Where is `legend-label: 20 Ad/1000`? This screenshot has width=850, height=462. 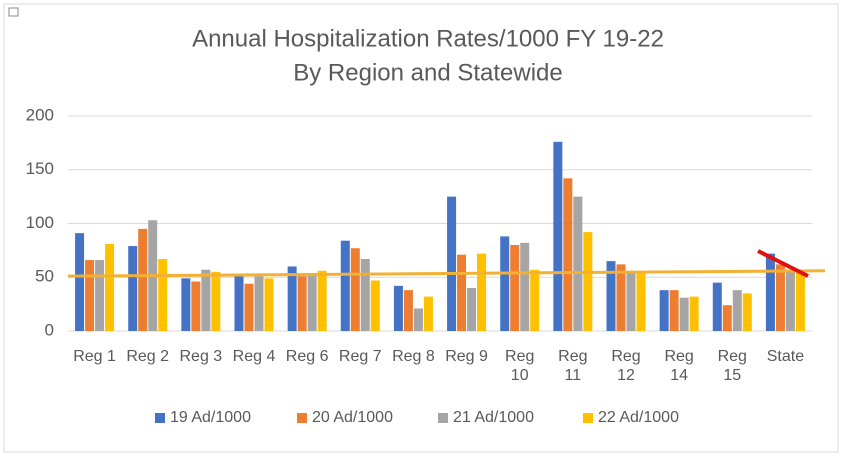
legend-label: 20 Ad/1000 is located at coordinates (352, 417).